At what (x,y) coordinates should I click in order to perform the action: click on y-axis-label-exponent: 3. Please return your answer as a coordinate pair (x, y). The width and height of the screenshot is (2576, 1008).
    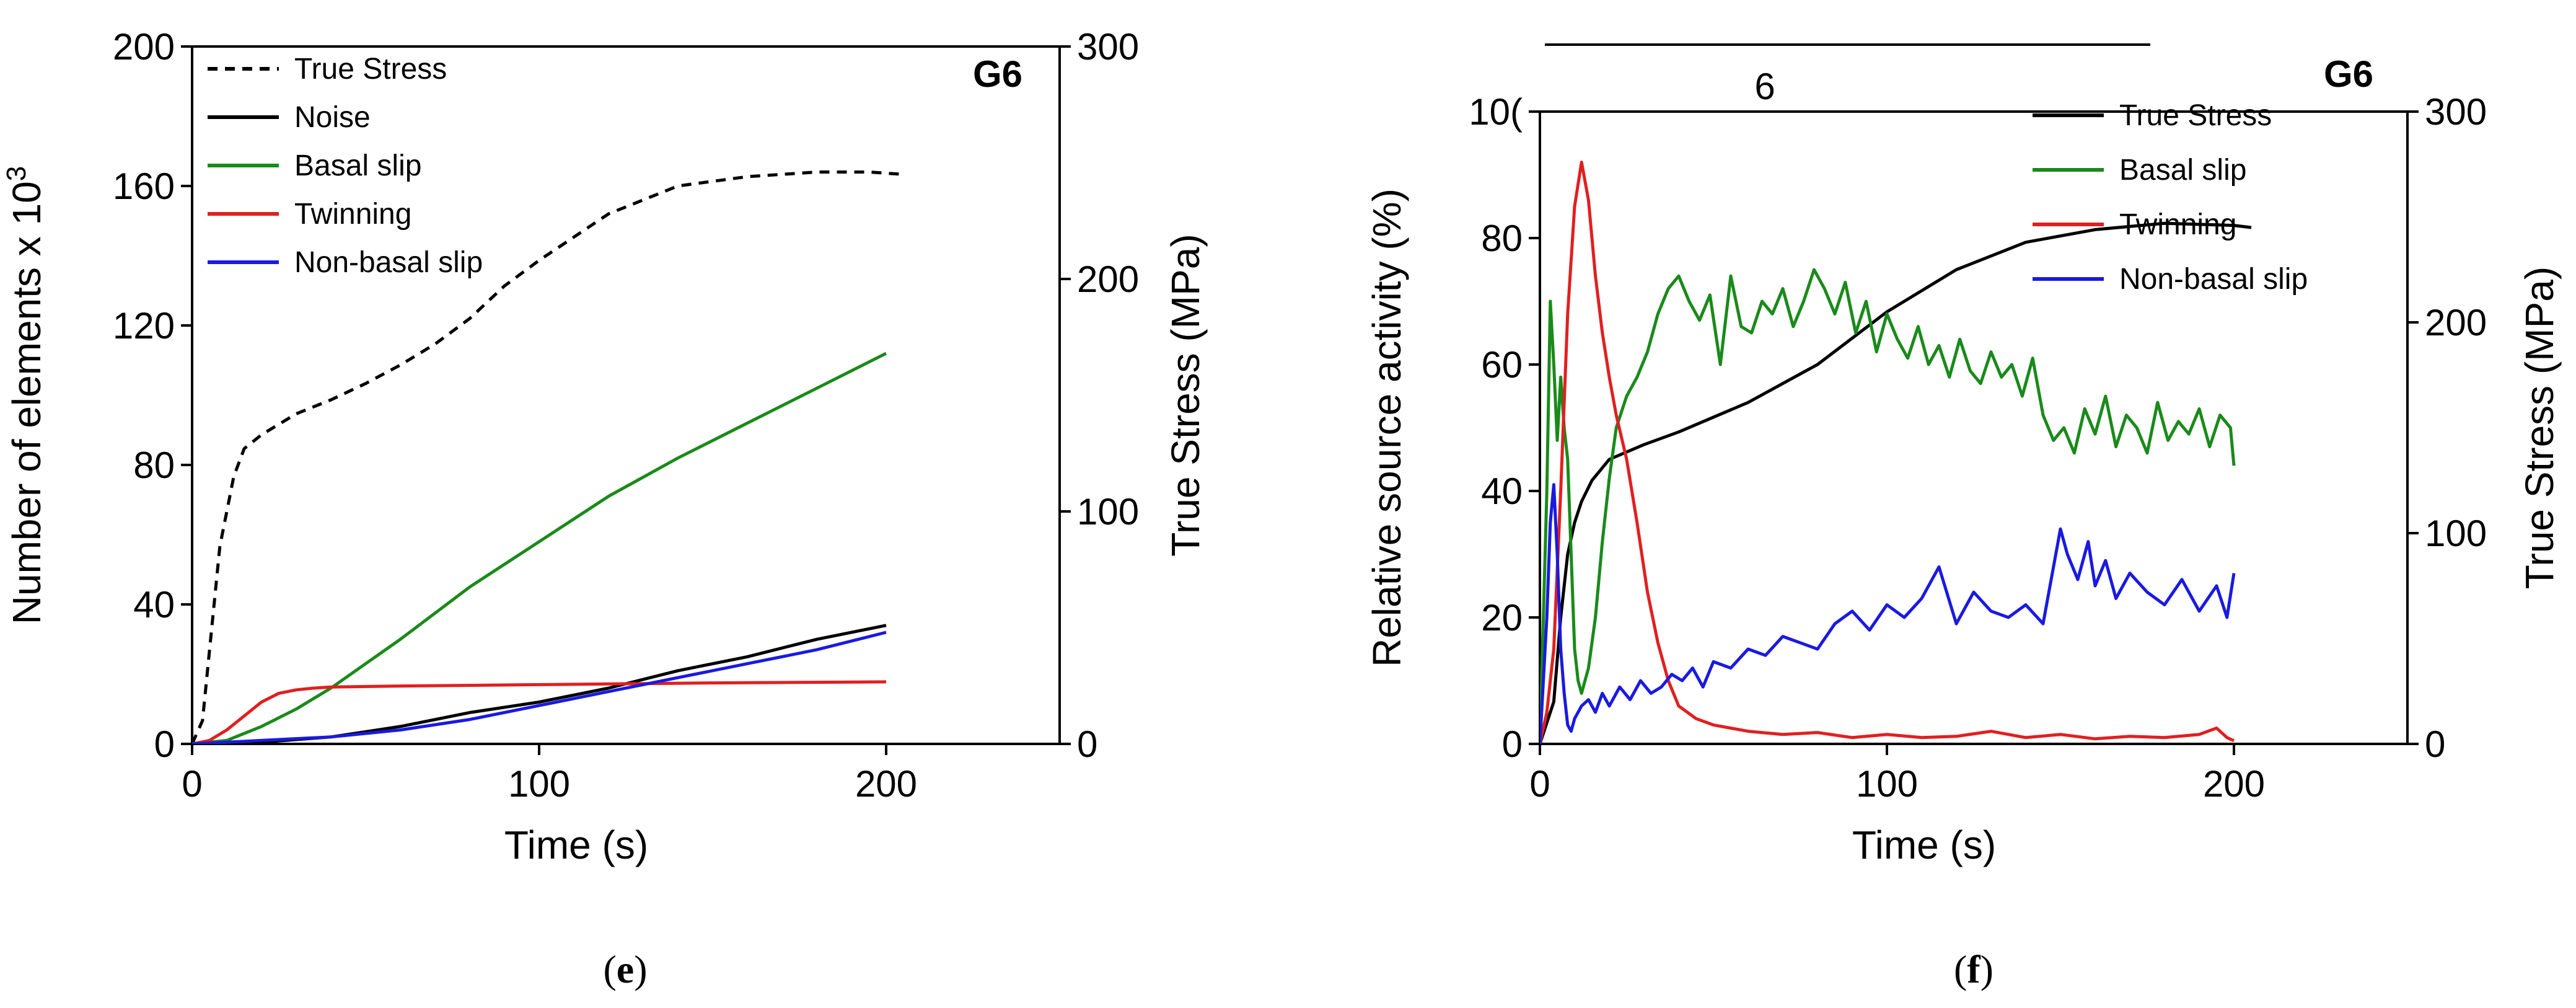
    Looking at the image, I should click on (17, 173).